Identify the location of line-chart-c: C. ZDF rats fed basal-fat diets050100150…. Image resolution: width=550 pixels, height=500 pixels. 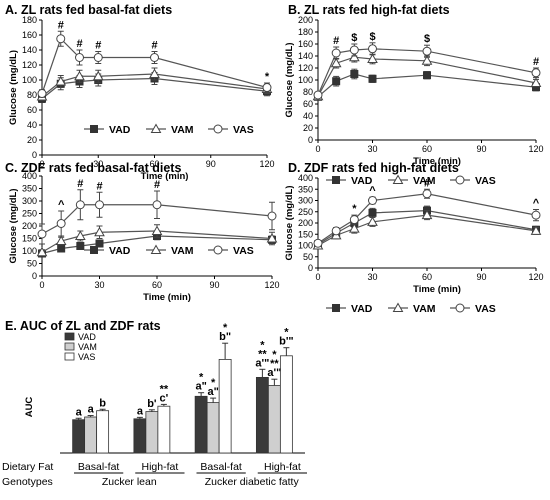
(142, 232).